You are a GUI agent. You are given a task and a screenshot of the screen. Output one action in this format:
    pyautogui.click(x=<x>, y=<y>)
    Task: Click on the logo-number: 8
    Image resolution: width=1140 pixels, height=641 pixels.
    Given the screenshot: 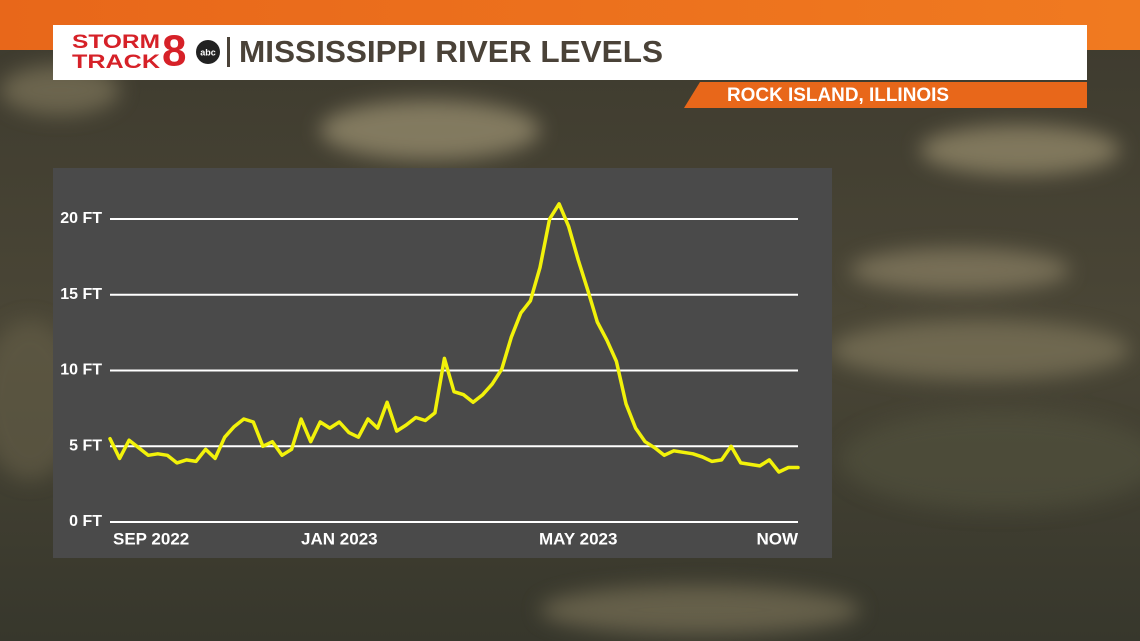 What is the action you would take?
    pyautogui.click(x=174, y=51)
    